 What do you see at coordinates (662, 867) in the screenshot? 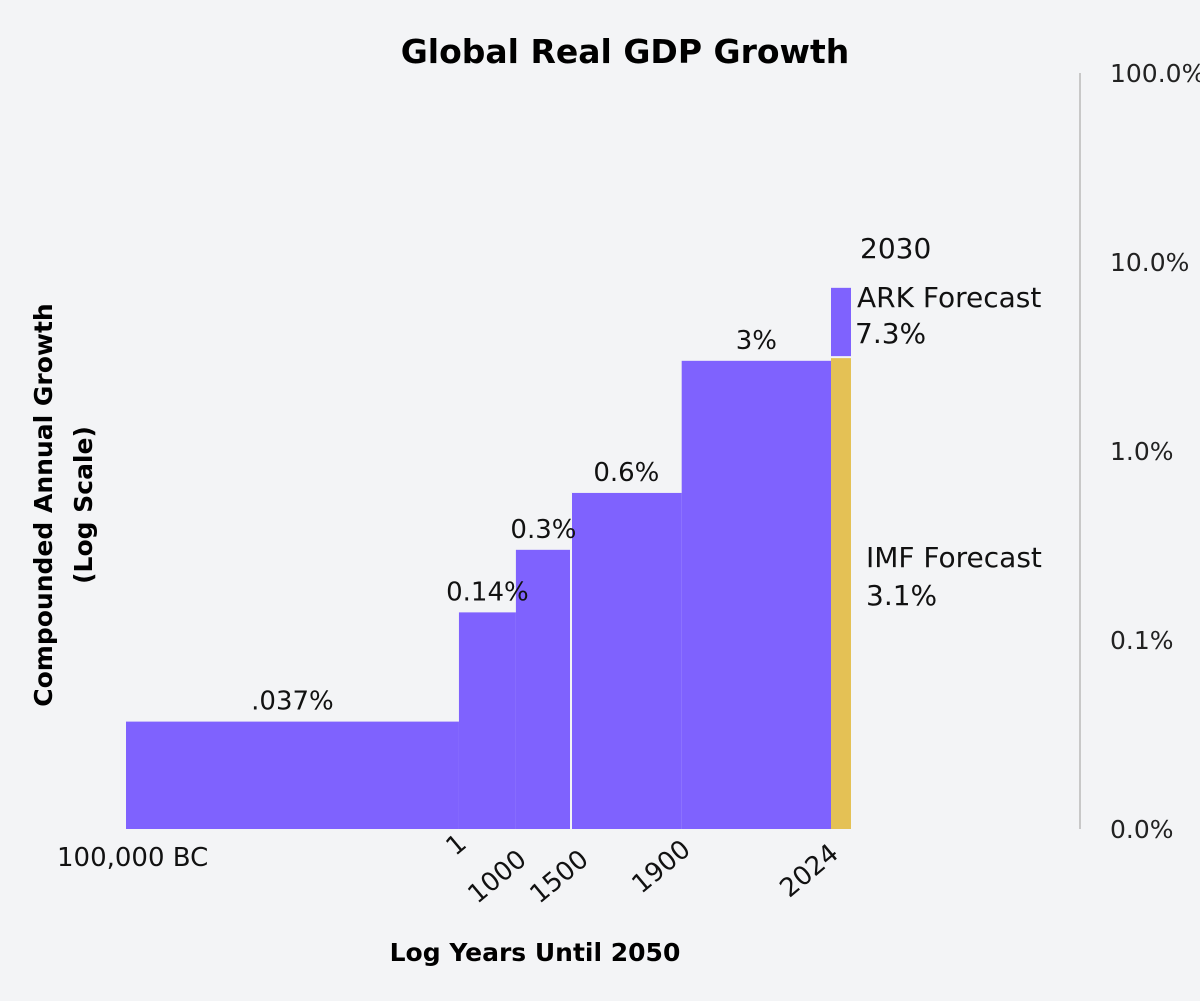
I see `x-tick-label: 1900` at bounding box center [662, 867].